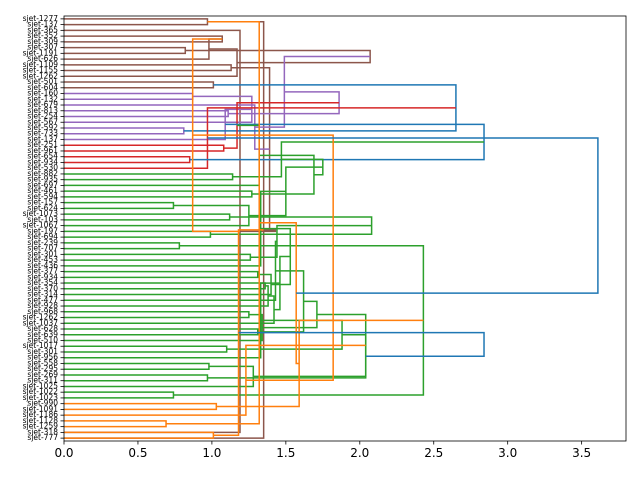 This screenshot has height=480, width=640. What do you see at coordinates (42, 219) in the screenshot?
I see `leaf-label: sjet-103` at bounding box center [42, 219].